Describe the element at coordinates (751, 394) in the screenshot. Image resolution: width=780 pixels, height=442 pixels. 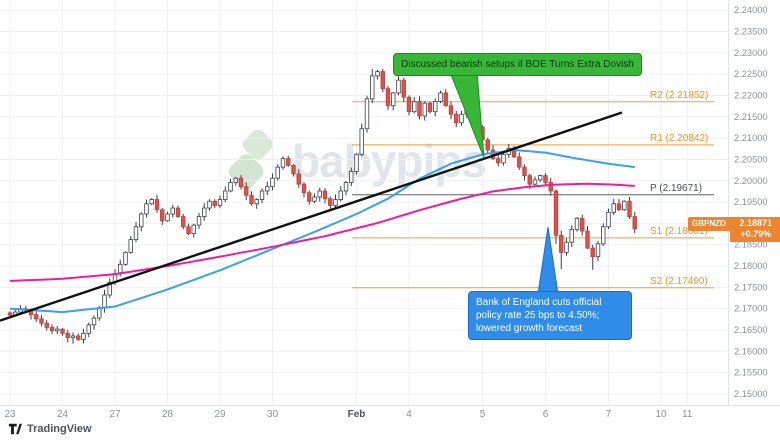
I see `svg-text: 2.15000` at that location.